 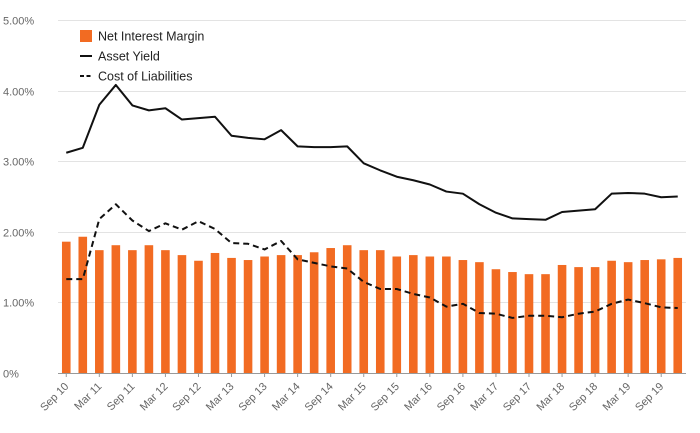 What do you see at coordinates (154, 397) in the screenshot?
I see `x-tick-label: Mar 12` at bounding box center [154, 397].